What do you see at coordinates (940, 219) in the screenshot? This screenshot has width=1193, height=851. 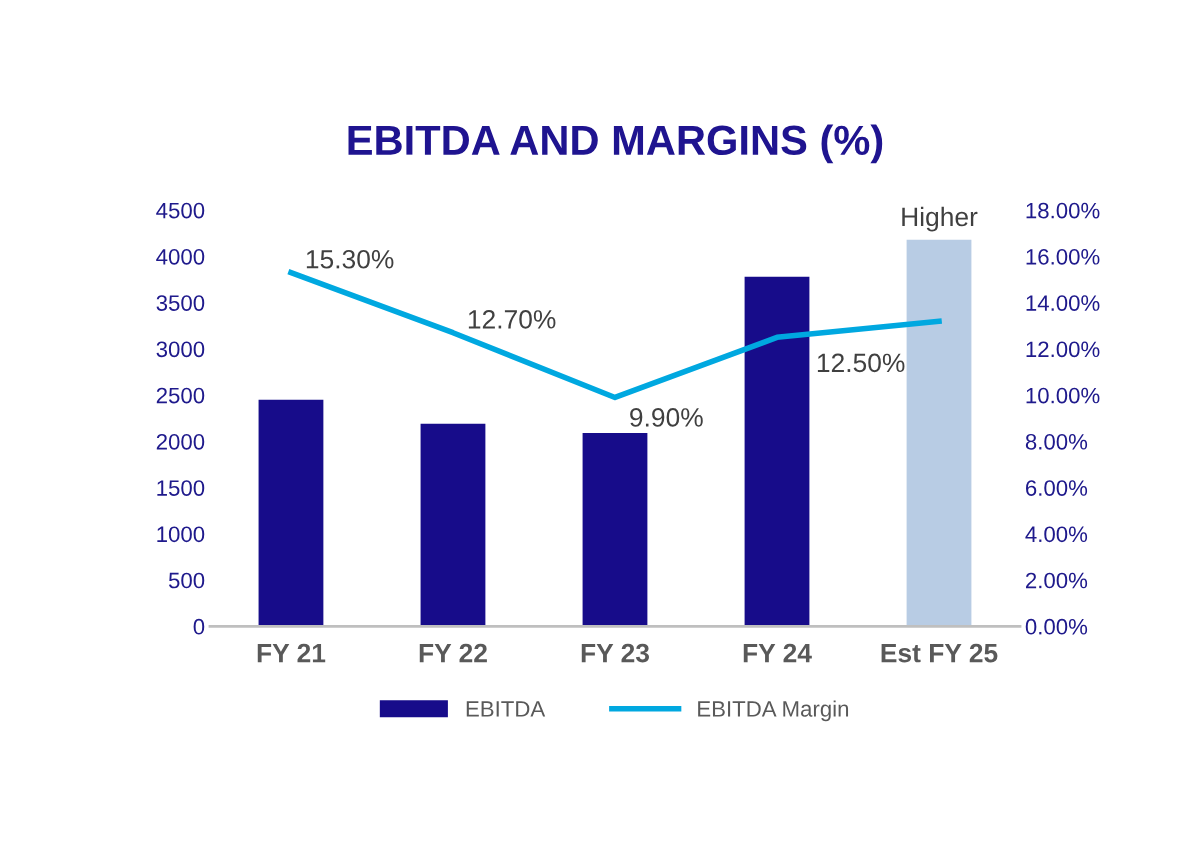 I see `data-label: Higher` at bounding box center [940, 219].